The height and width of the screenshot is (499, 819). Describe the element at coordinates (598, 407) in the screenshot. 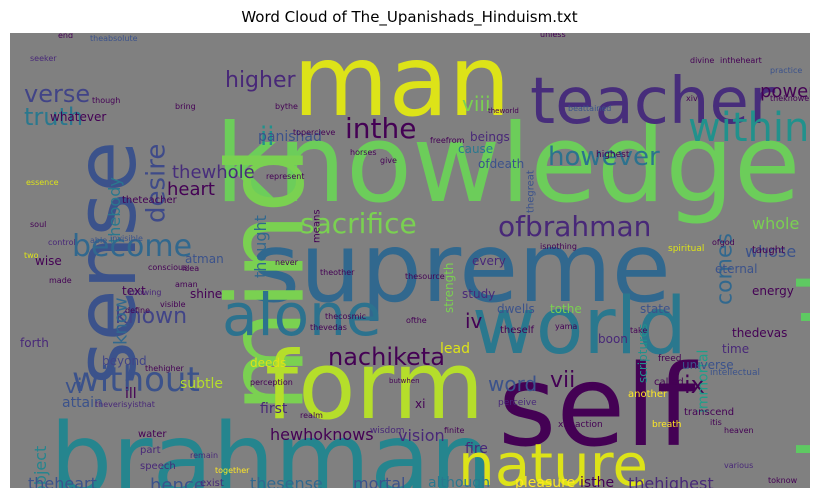

I see `word-self: self` at that location.